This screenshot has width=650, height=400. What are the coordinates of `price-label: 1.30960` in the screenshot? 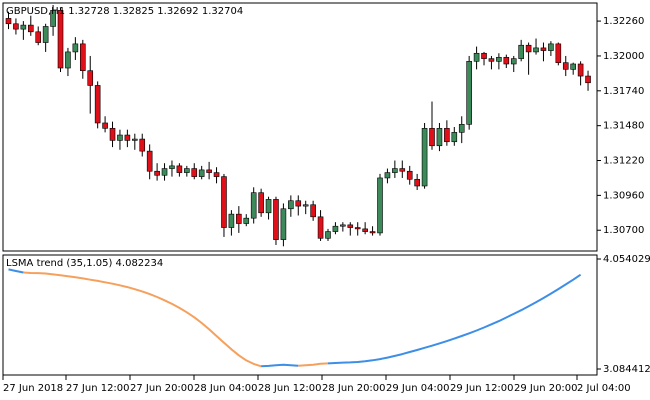 It's located at (623, 195).